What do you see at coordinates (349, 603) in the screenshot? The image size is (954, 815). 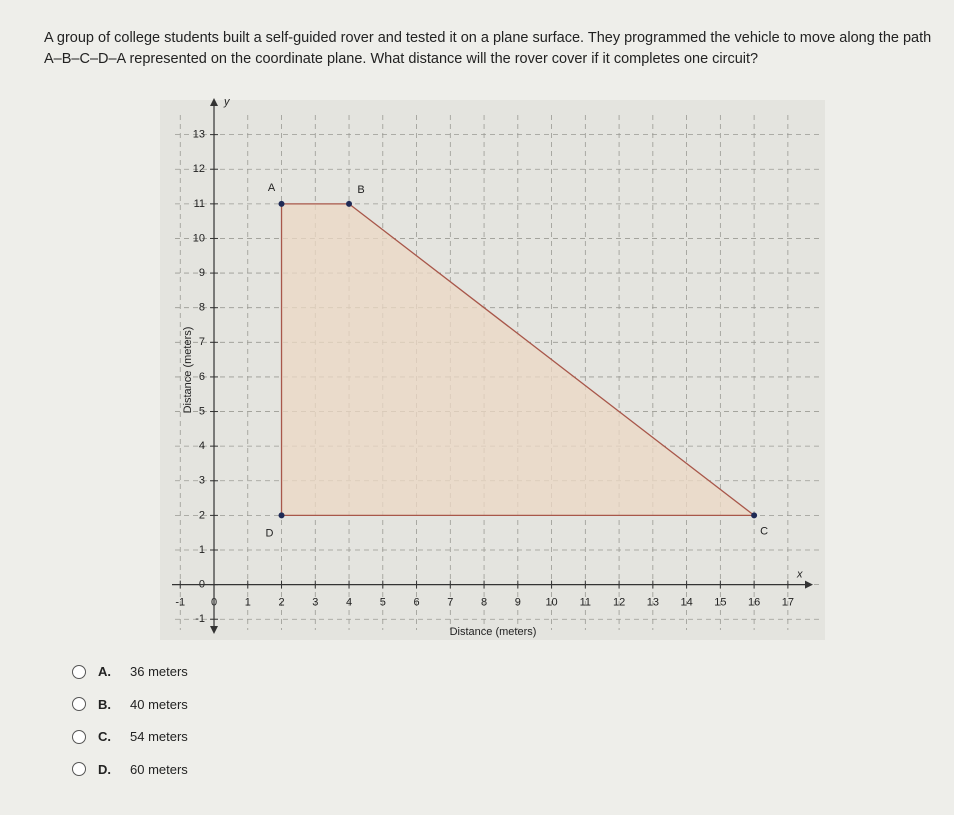 I see `x-tick-label: 4` at bounding box center [349, 603].